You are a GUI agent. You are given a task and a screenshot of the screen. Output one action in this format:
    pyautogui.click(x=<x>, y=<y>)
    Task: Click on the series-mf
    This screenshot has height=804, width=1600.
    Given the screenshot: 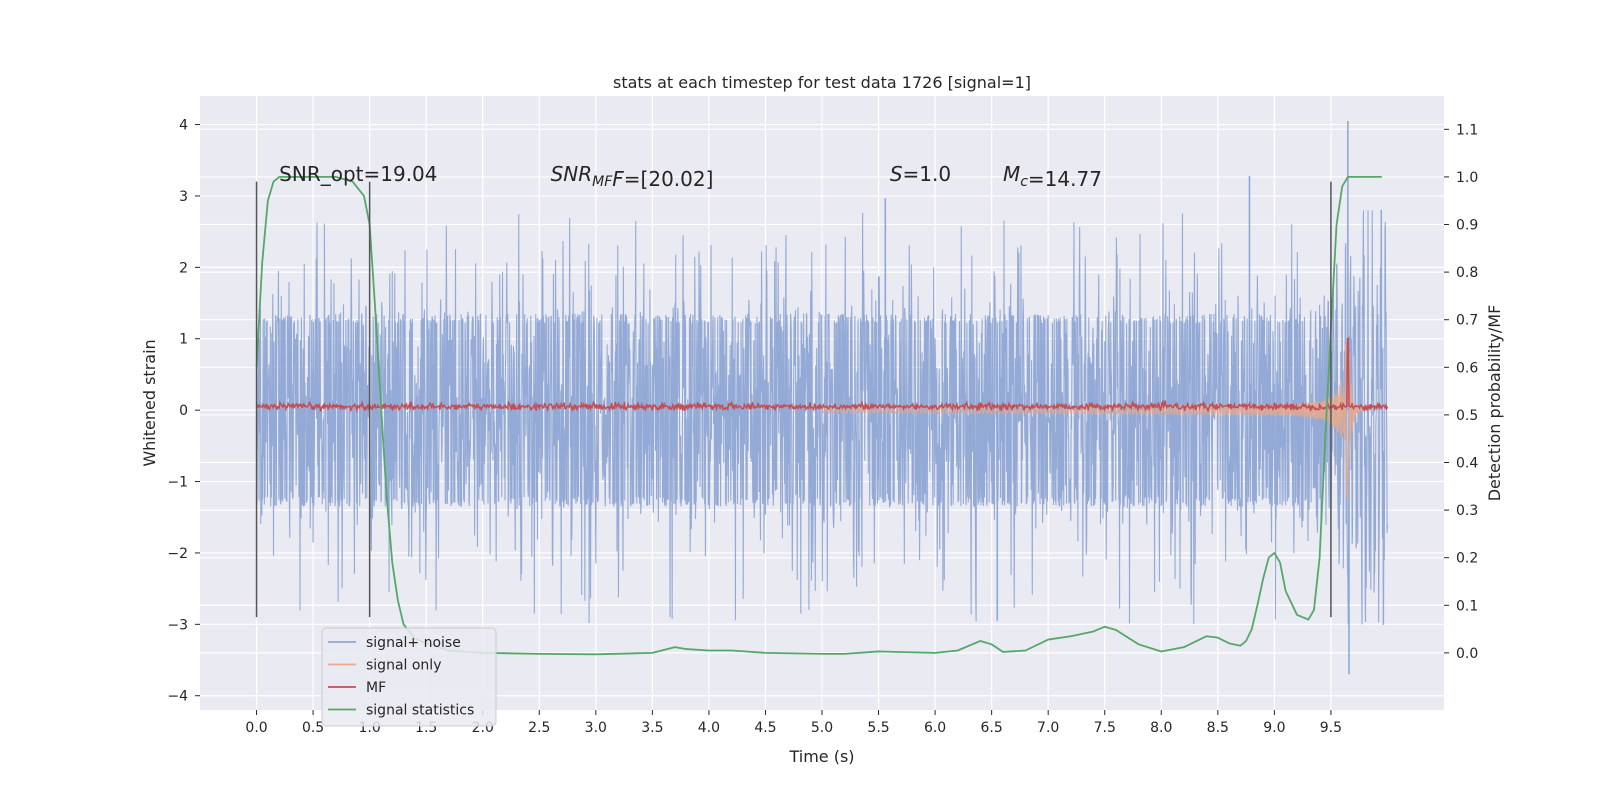 What is the action you would take?
    pyautogui.click(x=822, y=375)
    